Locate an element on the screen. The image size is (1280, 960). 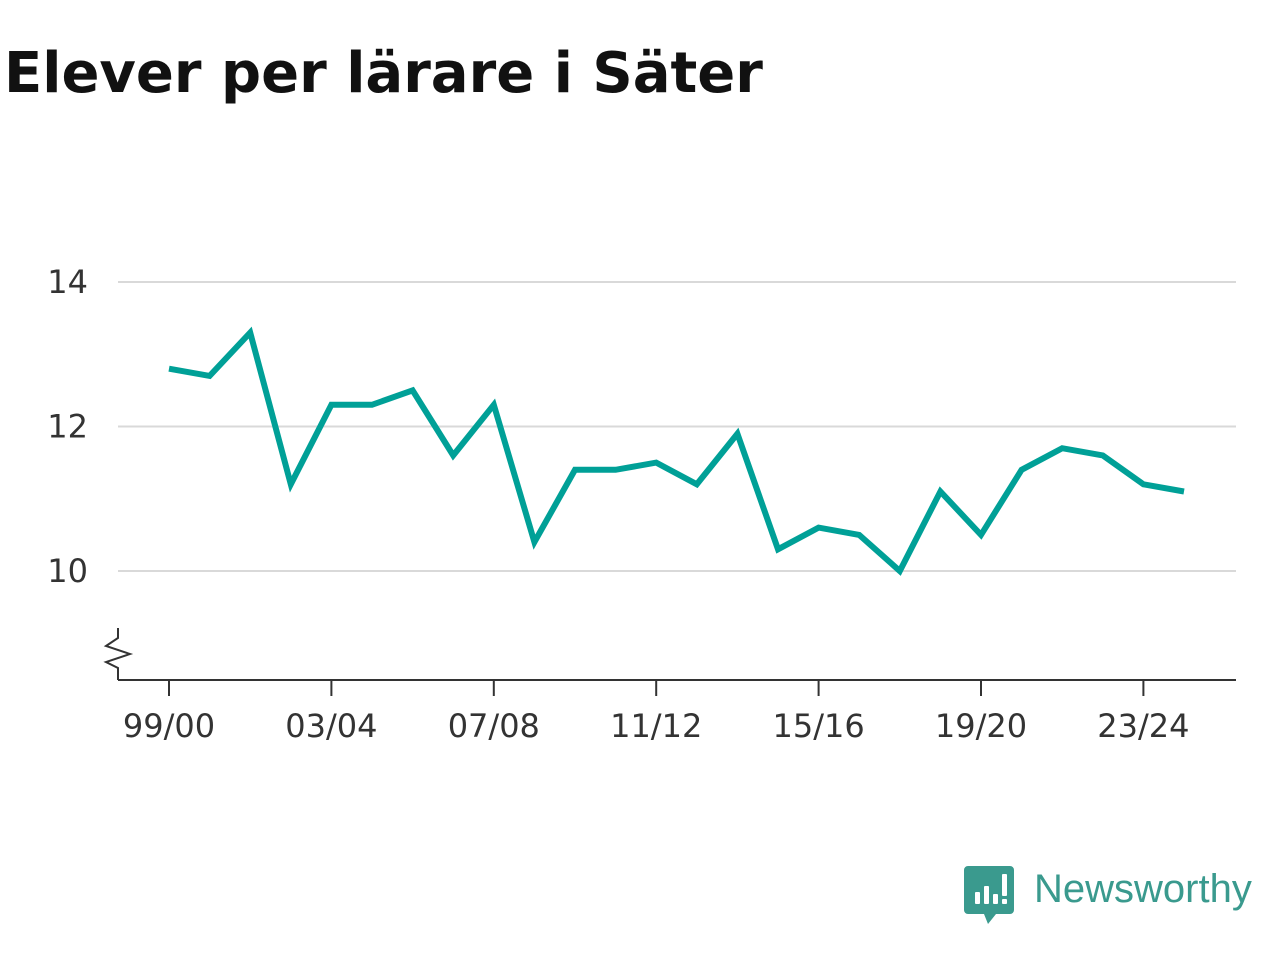
y-tick-label: 12 is located at coordinates (67, 427).